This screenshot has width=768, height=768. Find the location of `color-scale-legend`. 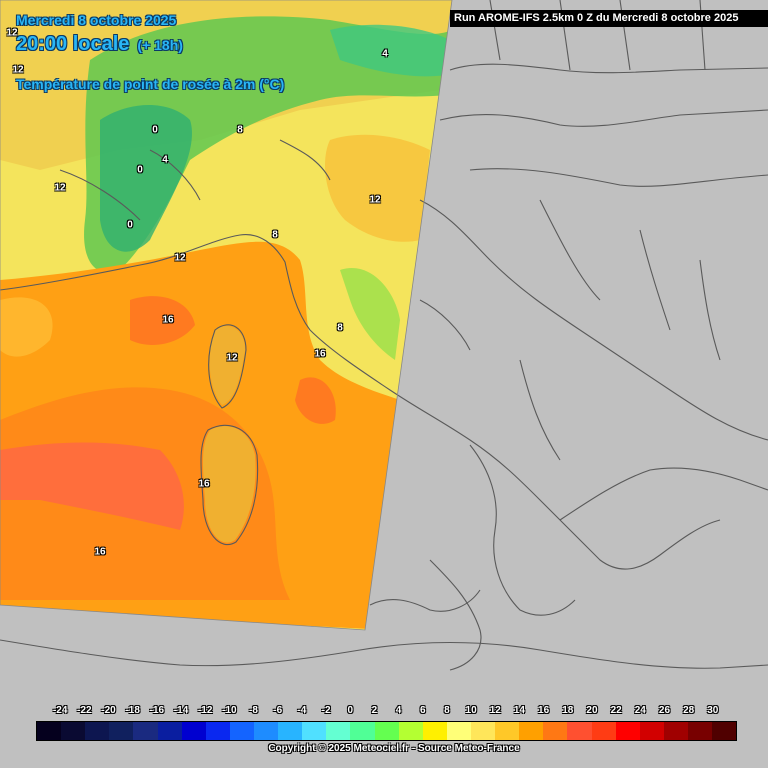

color-scale-legend is located at coordinates (386, 731).